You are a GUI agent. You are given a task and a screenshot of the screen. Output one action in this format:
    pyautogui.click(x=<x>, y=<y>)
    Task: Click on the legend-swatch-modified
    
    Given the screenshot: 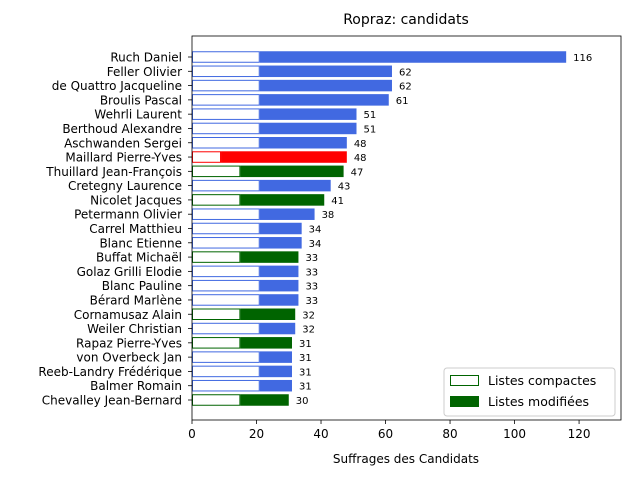 What is the action you would take?
    pyautogui.click(x=464, y=401)
    